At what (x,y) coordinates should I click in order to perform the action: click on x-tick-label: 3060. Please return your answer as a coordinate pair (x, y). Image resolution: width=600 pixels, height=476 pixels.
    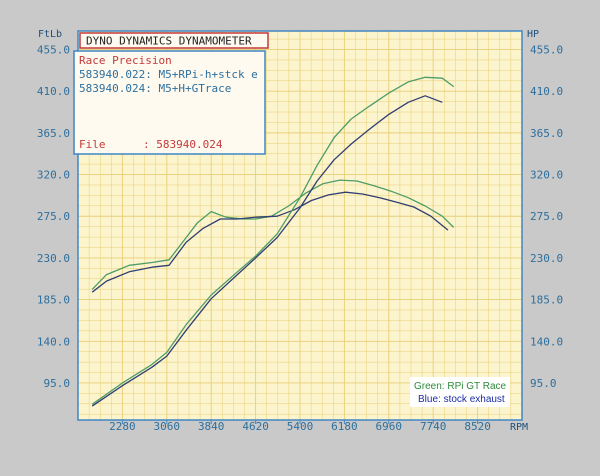
    Looking at the image, I should click on (167, 426).